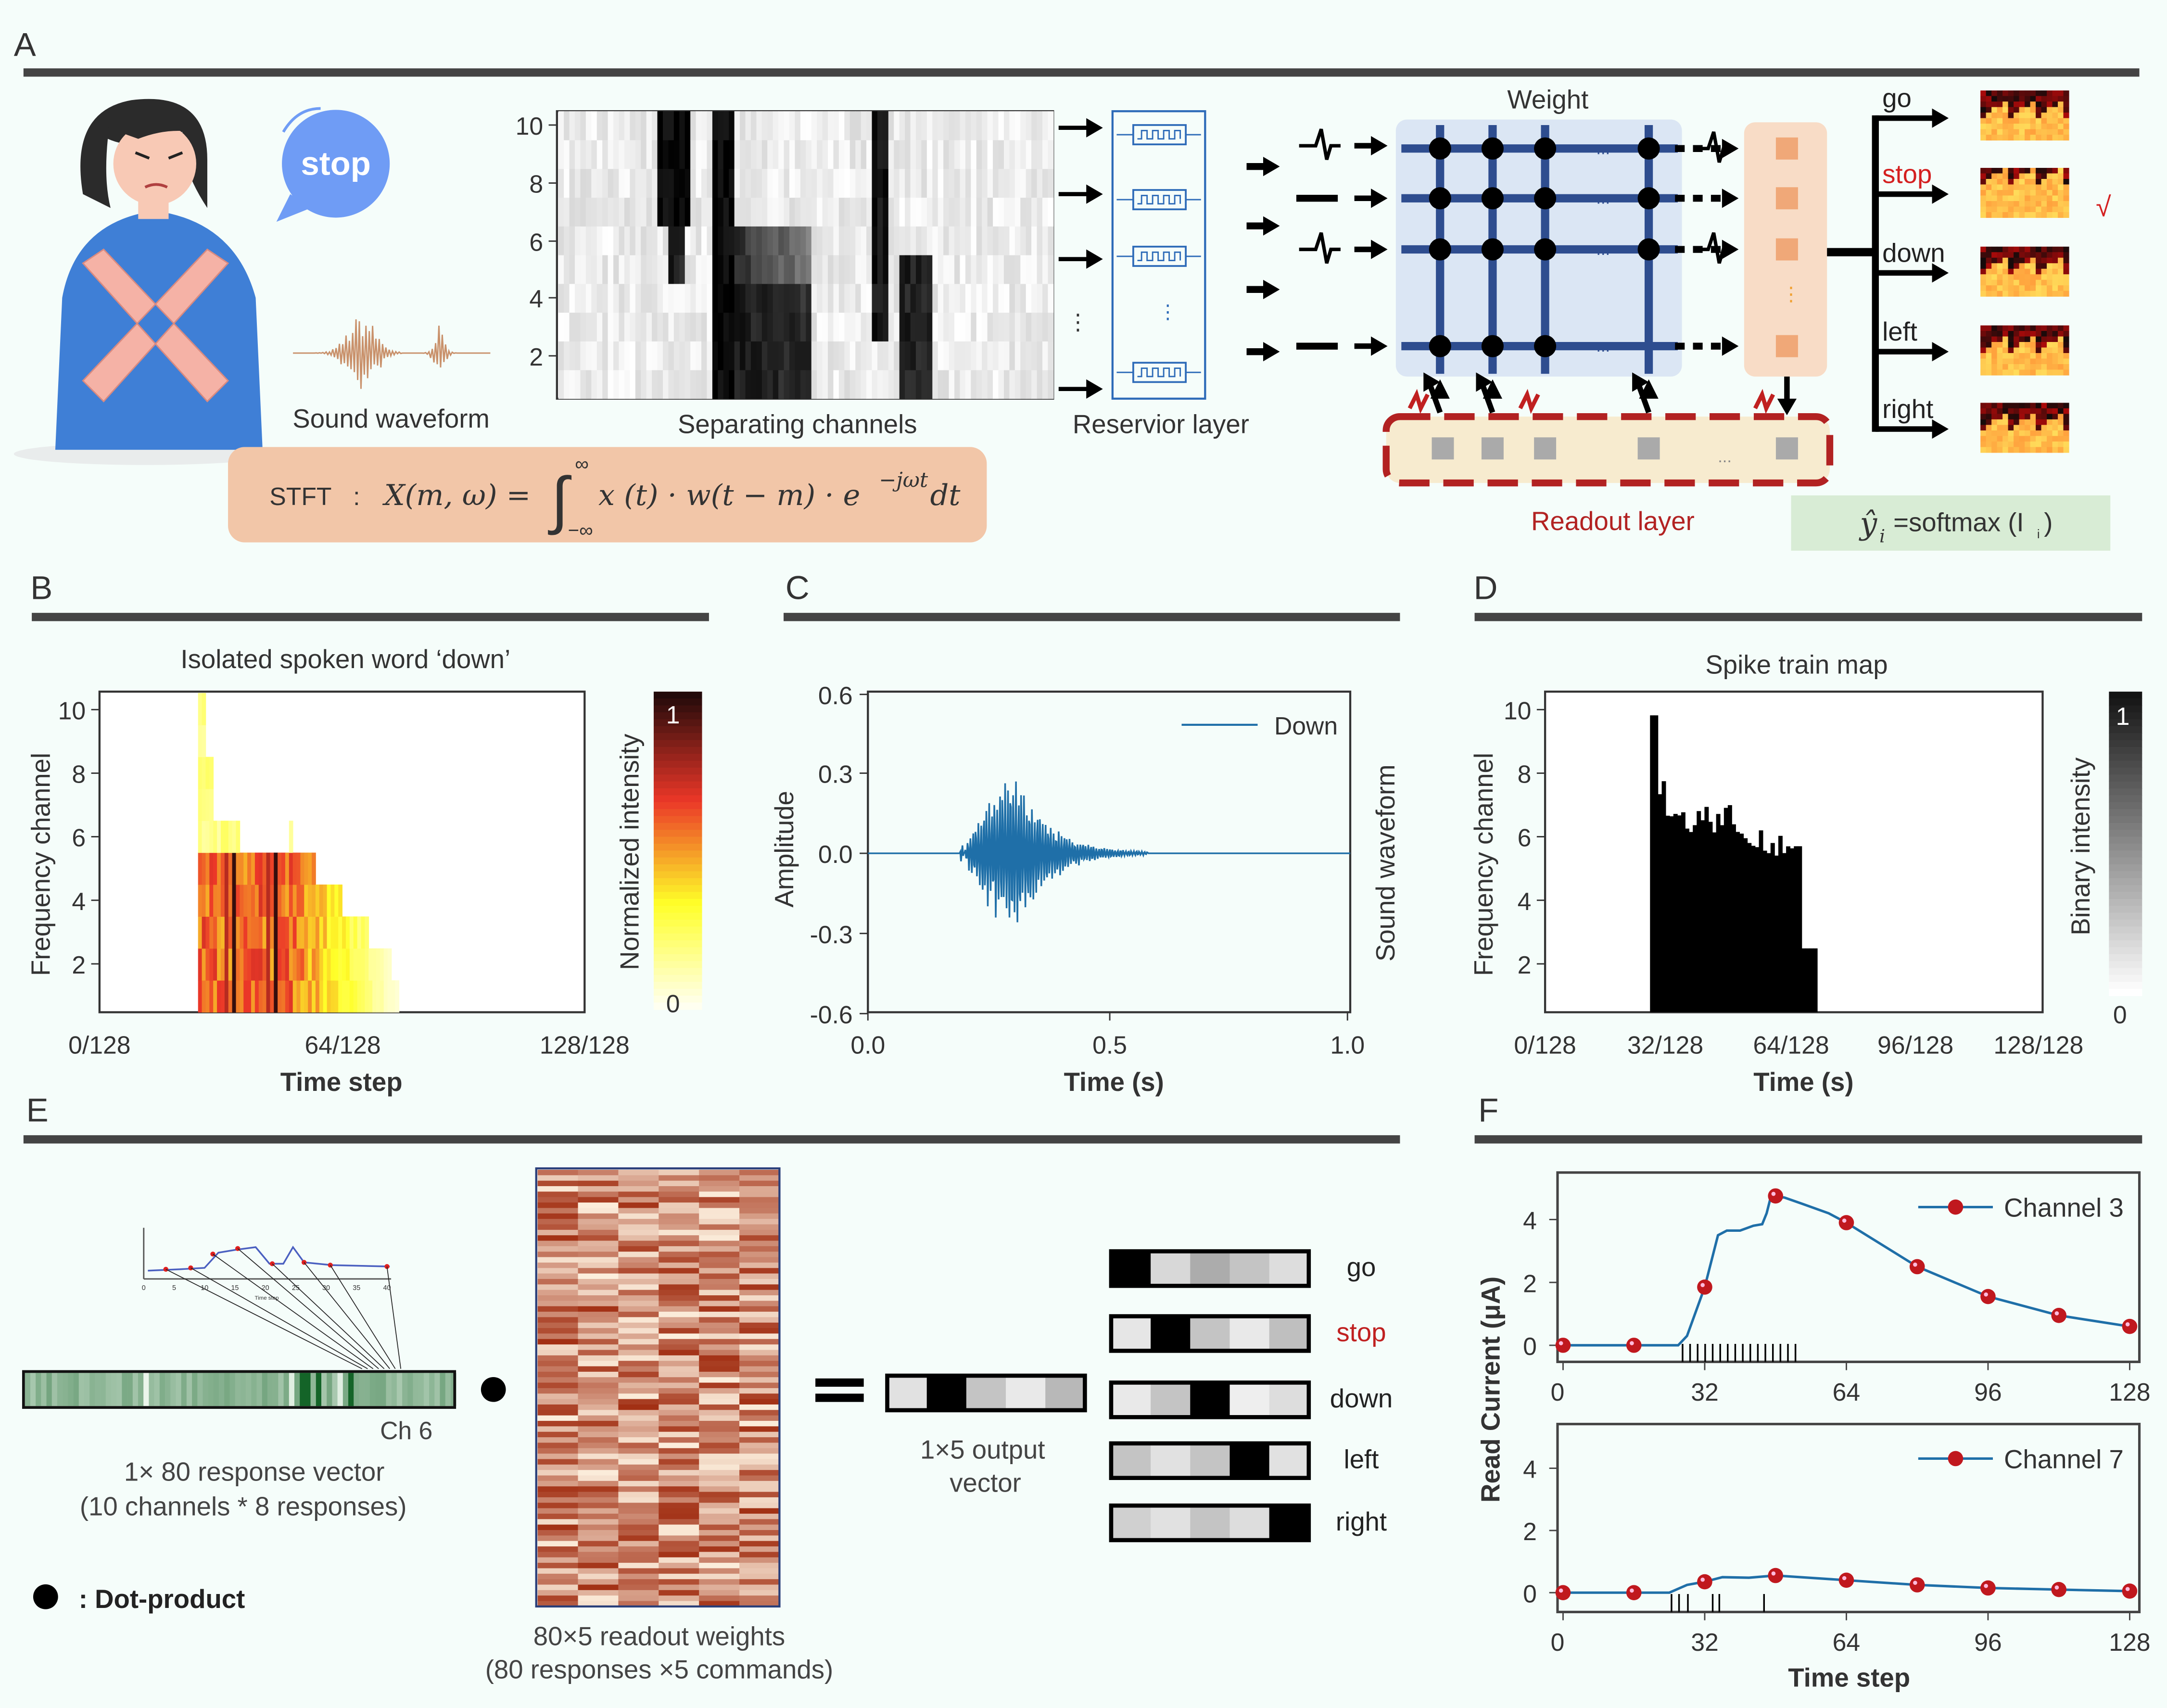  Describe the element at coordinates (1608, 450) in the screenshot. I see `readout-layer-box` at that location.